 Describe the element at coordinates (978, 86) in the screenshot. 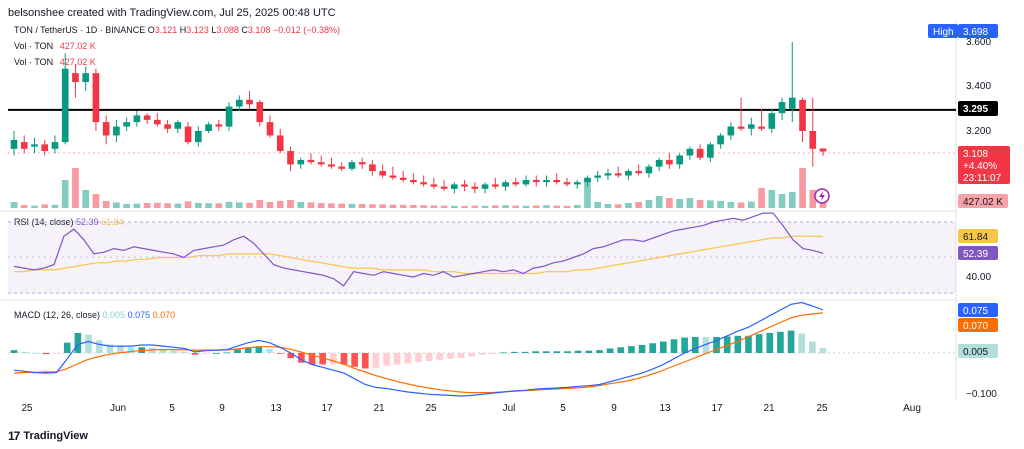

I see `price-tick: 3.400` at that location.